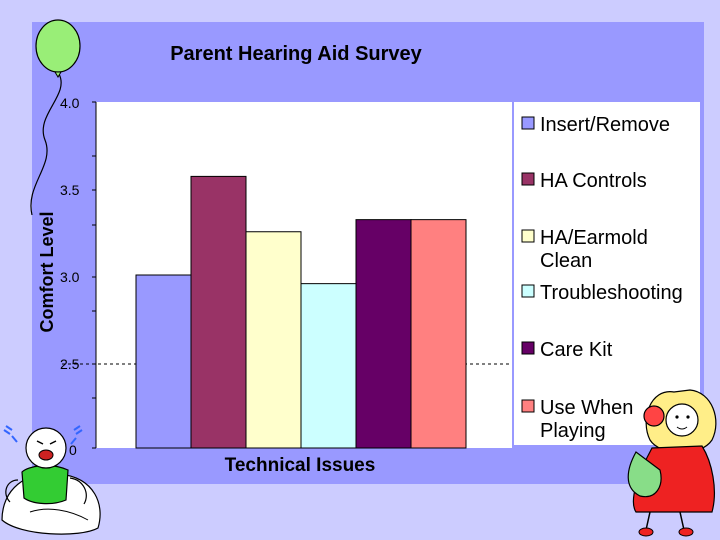 Image resolution: width=720 pixels, height=540 pixels. Describe the element at coordinates (296, 54) in the screenshot. I see `chart-title: Parent Hearing Aid Survey` at that location.